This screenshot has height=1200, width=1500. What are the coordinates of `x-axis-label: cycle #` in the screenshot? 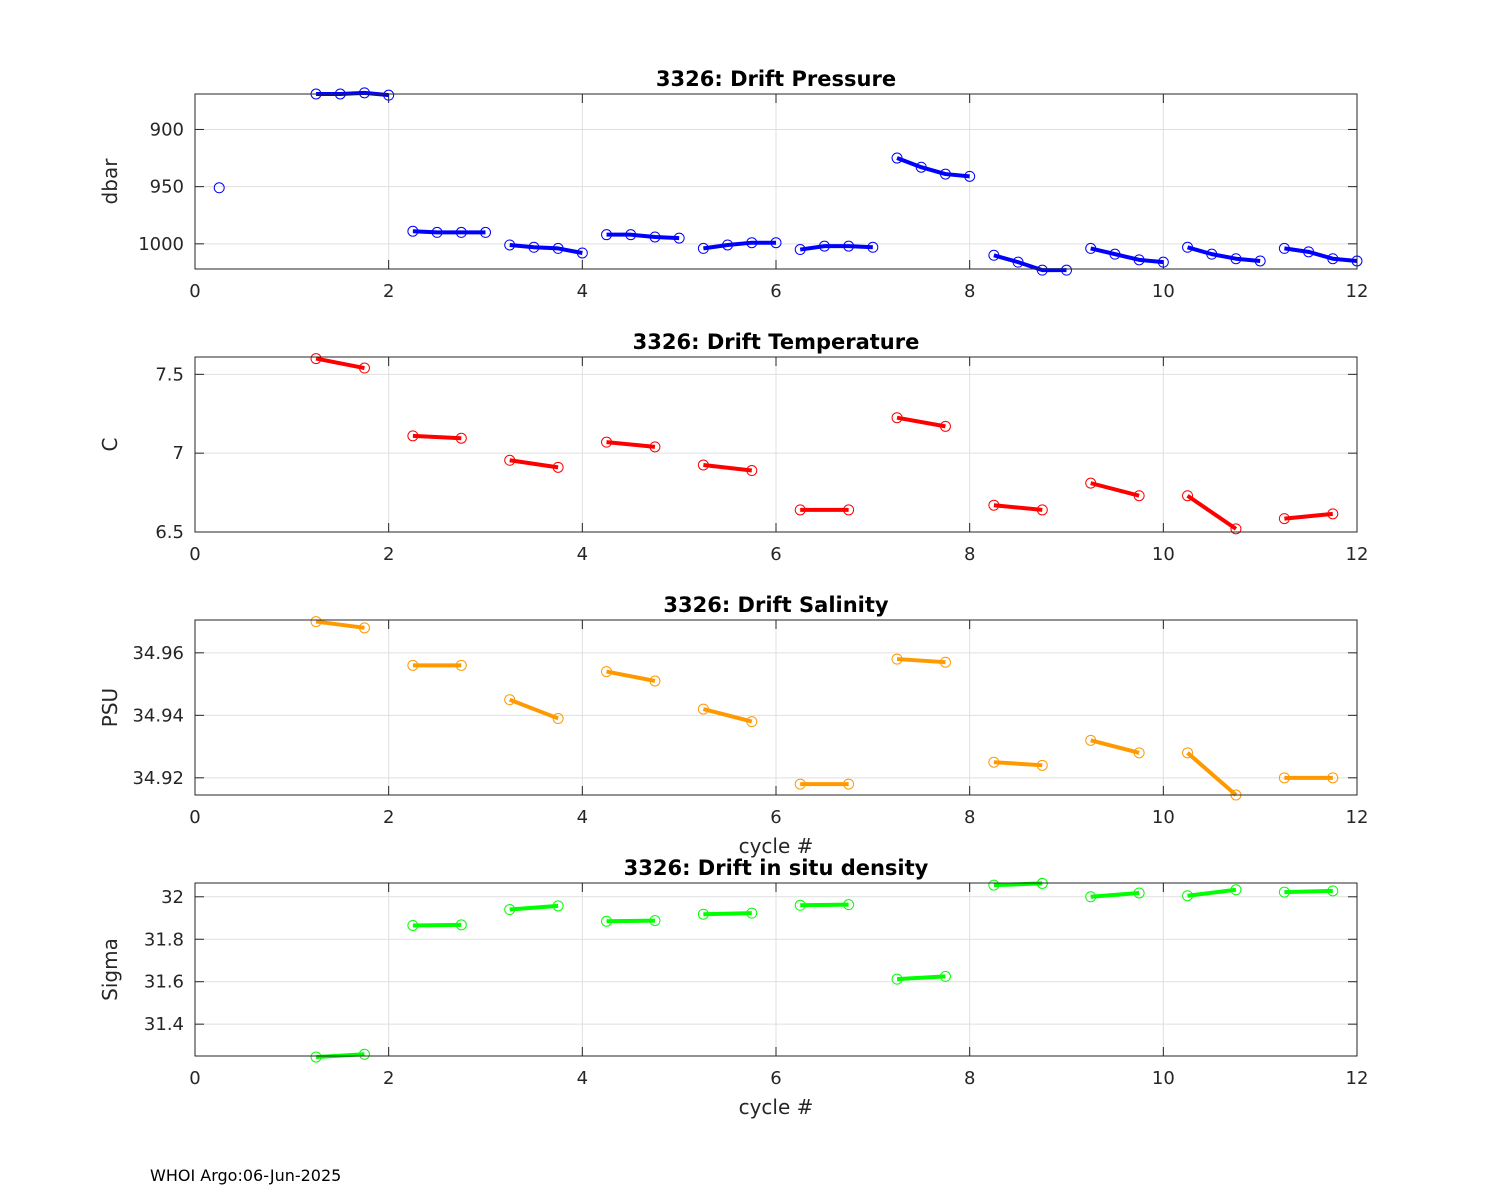 It's located at (776, 1107).